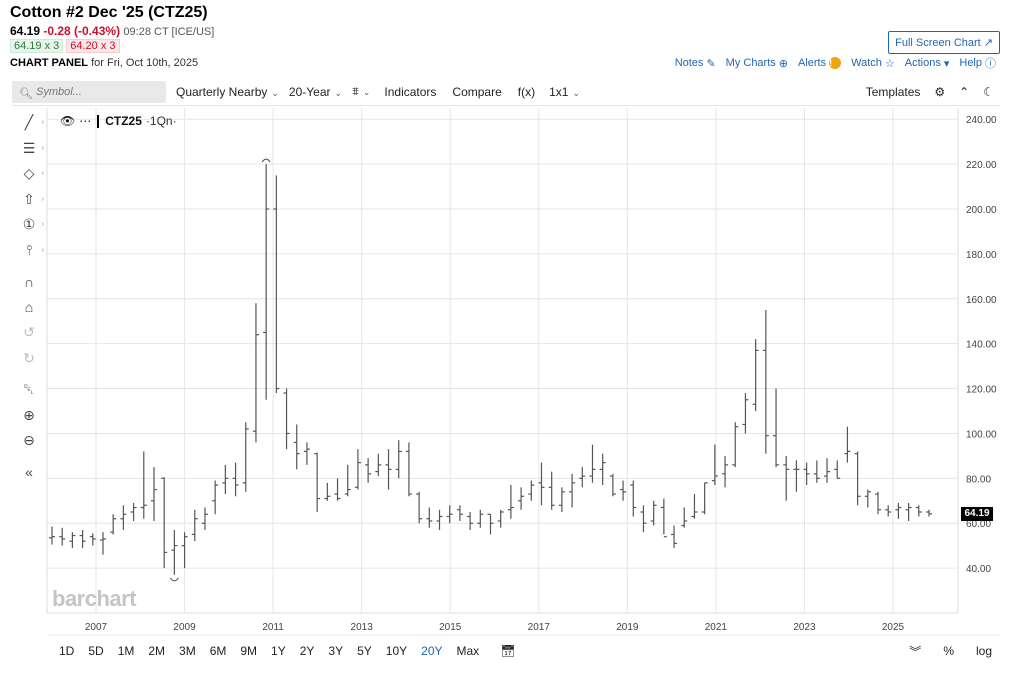  What do you see at coordinates (750, 63) in the screenshot?
I see `my-charts-label: My Charts` at bounding box center [750, 63].